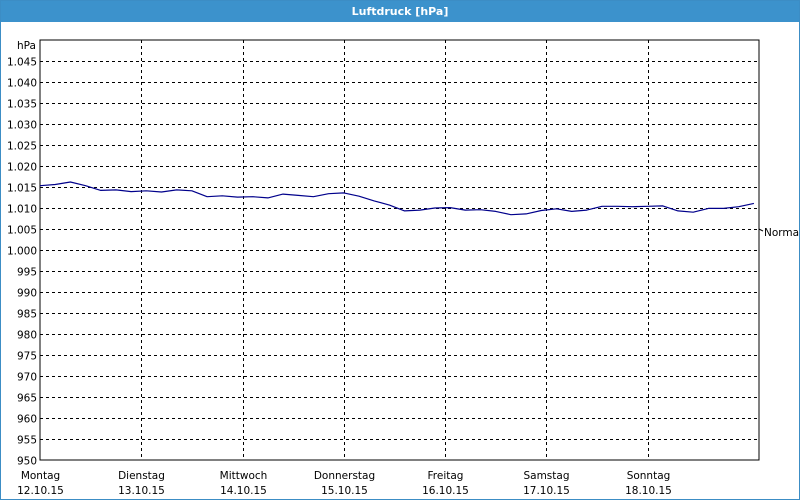  I want to click on y-tick-label: 995, so click(27, 273).